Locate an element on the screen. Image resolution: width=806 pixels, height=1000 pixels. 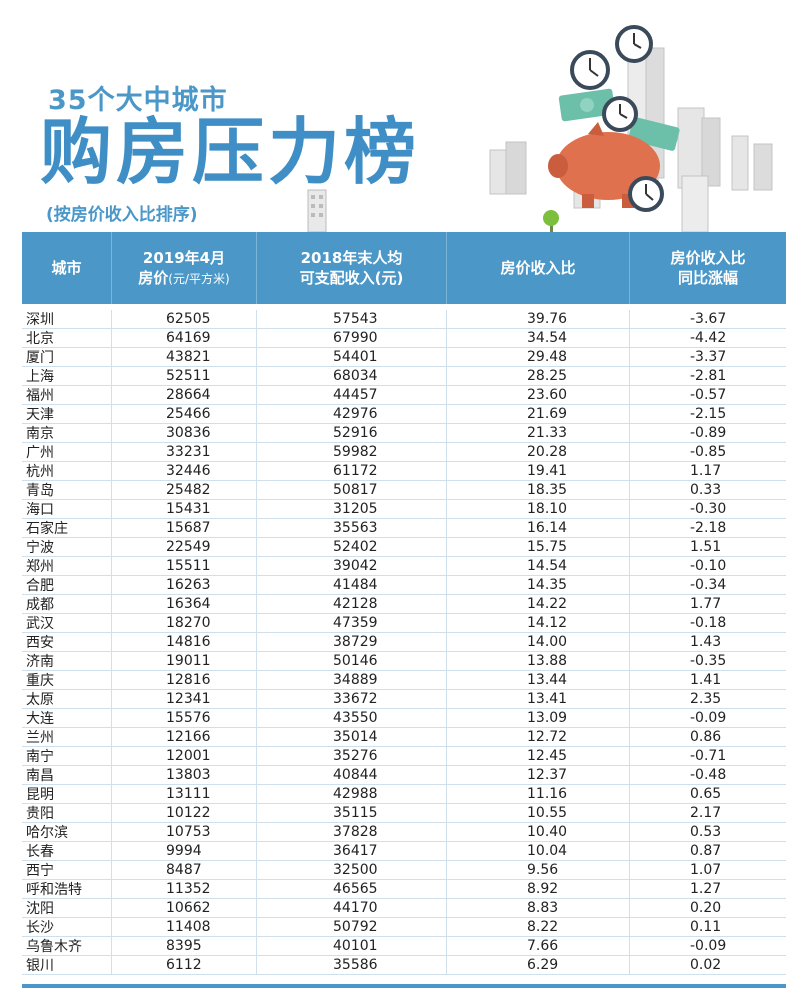
cell-city: 西安 is located at coordinates (67, 642).